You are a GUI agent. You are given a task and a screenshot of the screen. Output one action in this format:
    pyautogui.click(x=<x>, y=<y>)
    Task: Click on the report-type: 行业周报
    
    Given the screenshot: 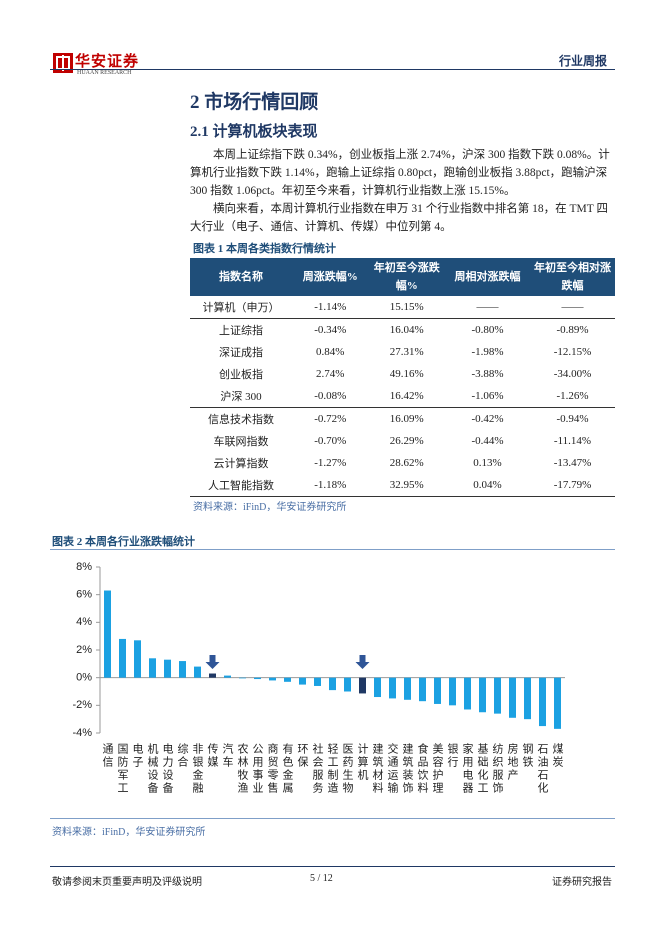 What is the action you would take?
    pyautogui.click(x=582, y=61)
    